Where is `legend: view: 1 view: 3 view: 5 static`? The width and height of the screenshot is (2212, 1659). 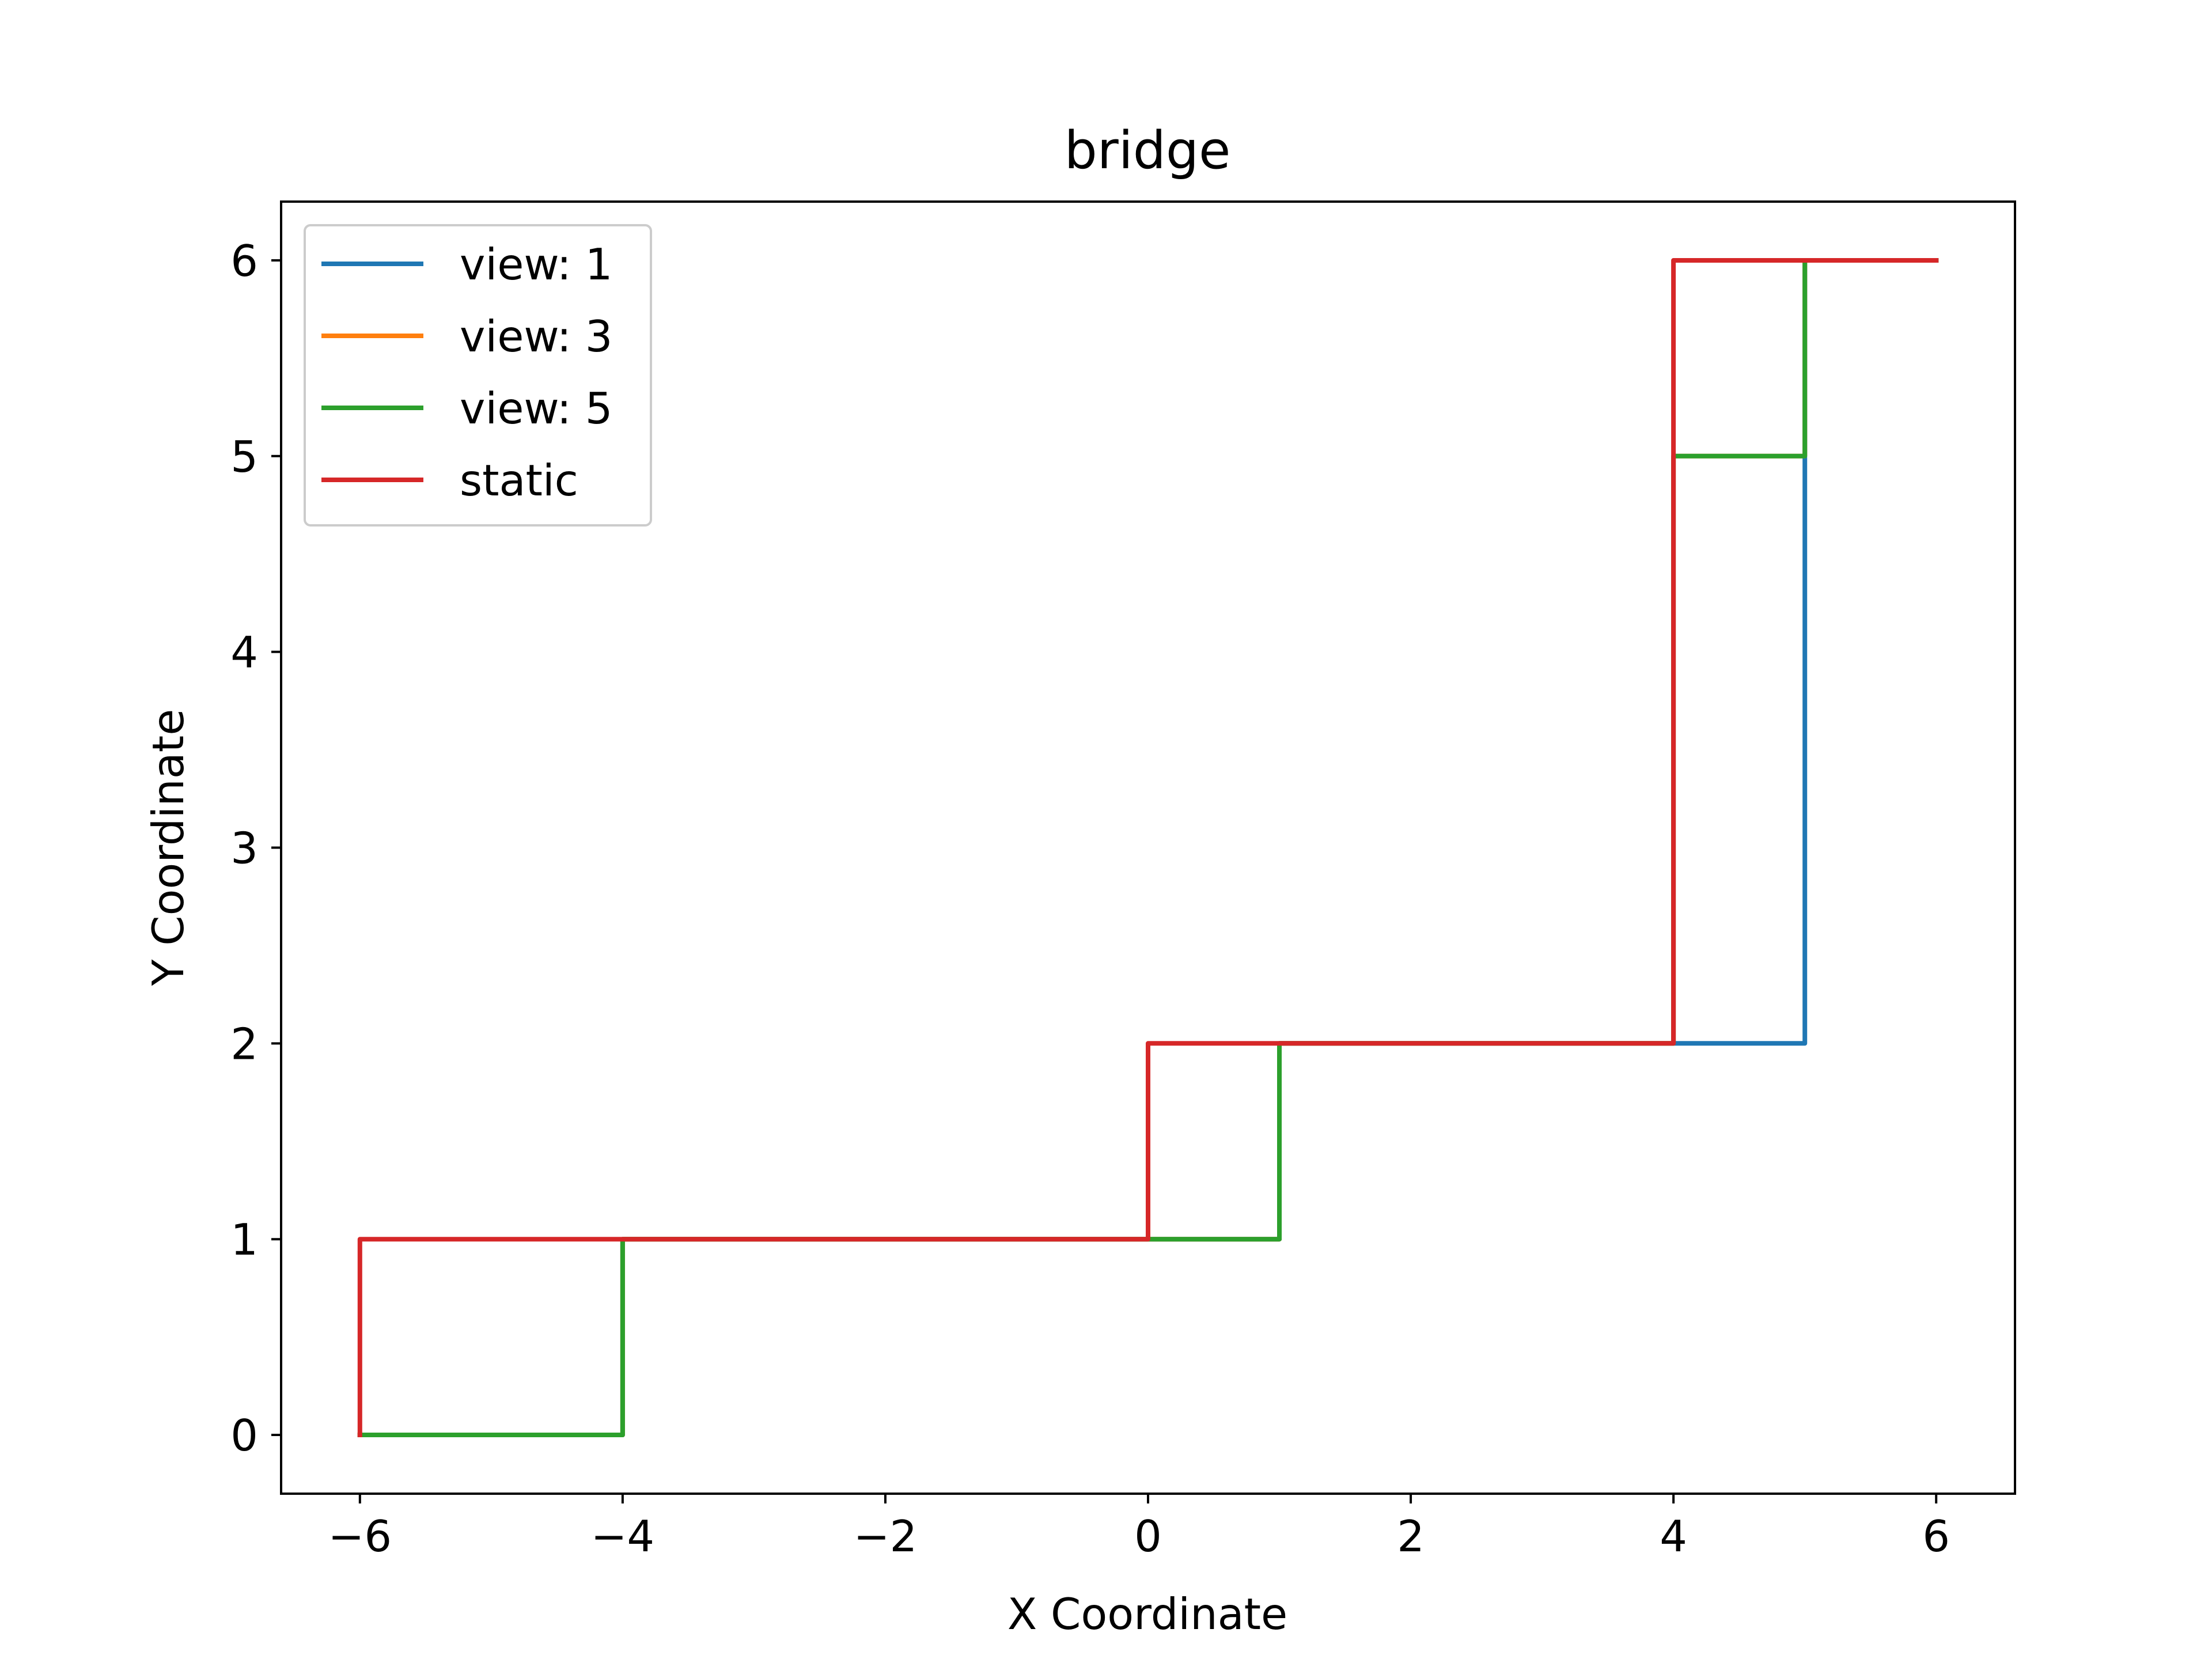 legend: view: 1 view: 3 view: 5 static is located at coordinates (478, 375).